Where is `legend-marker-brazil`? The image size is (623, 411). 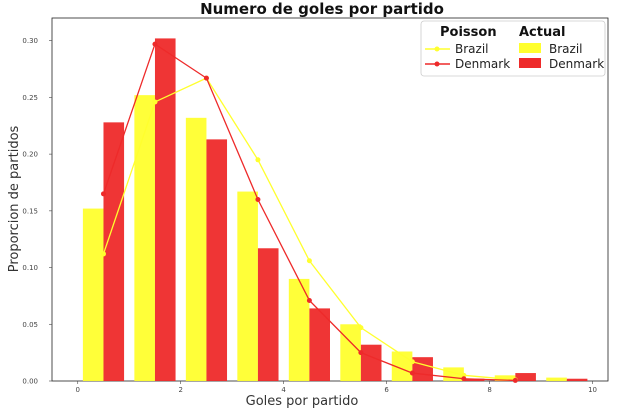
legend-marker-brazil is located at coordinates (437, 49).